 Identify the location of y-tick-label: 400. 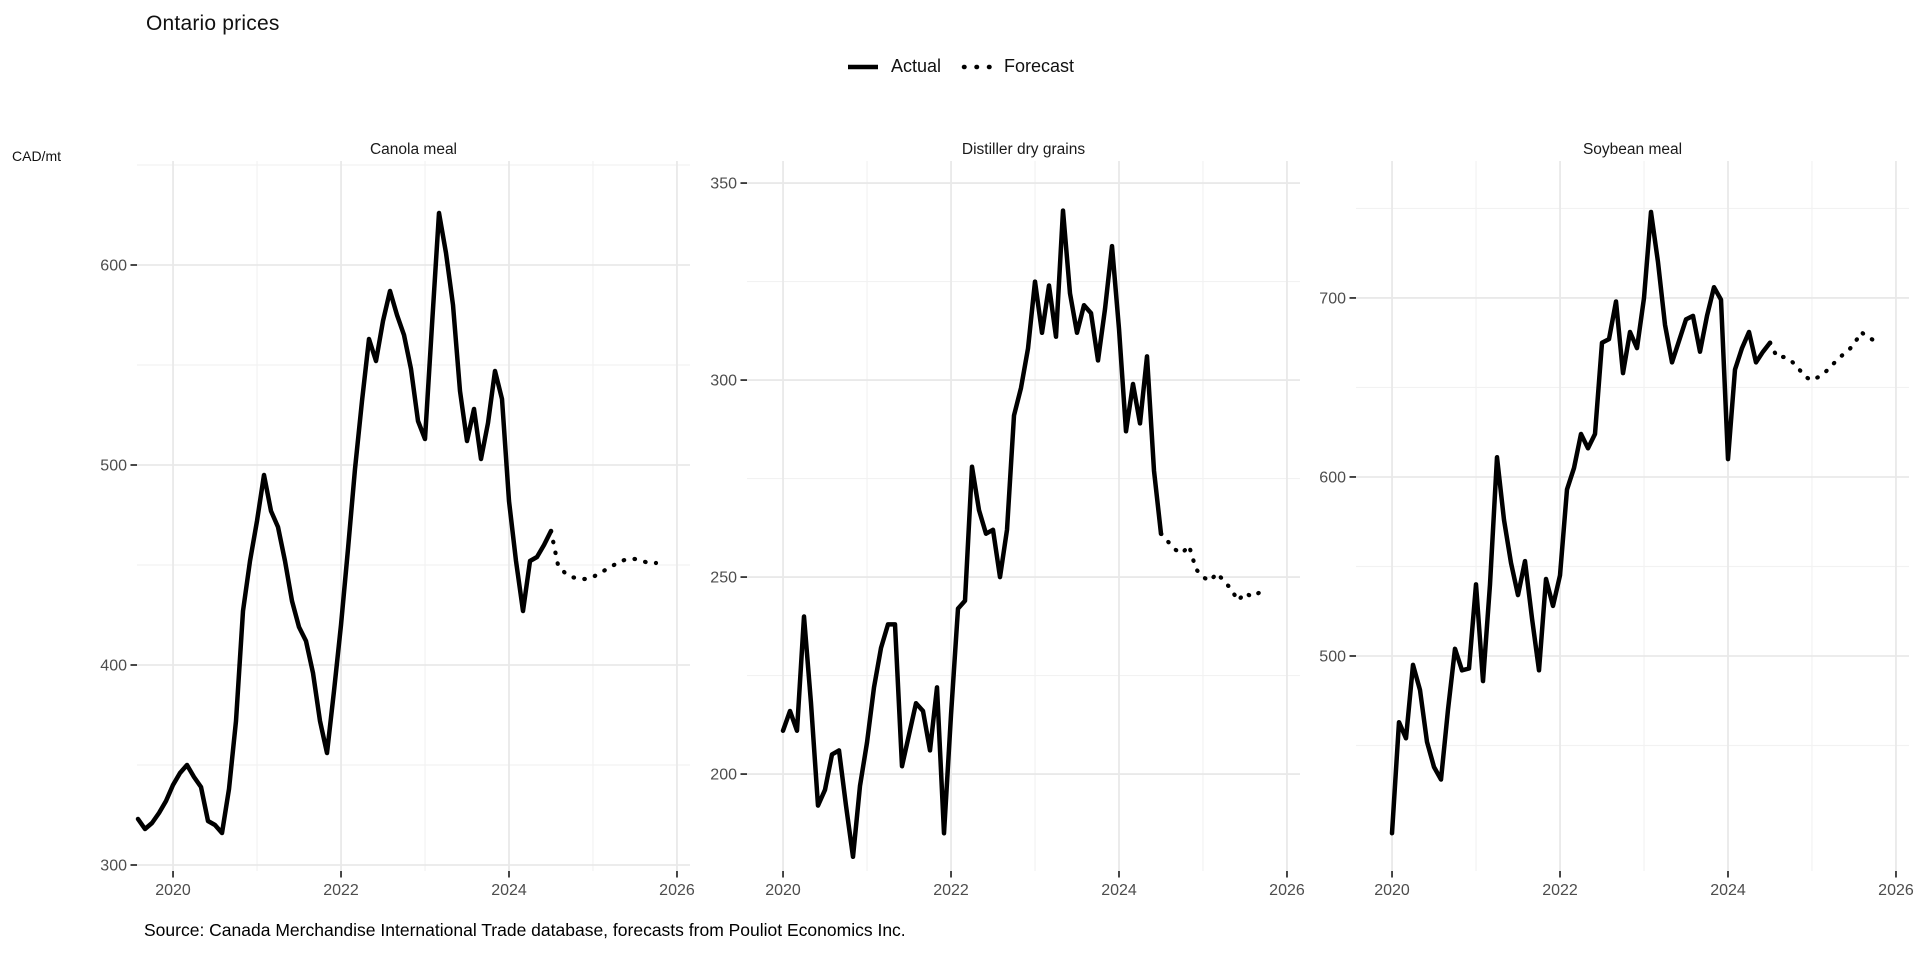
(113, 666).